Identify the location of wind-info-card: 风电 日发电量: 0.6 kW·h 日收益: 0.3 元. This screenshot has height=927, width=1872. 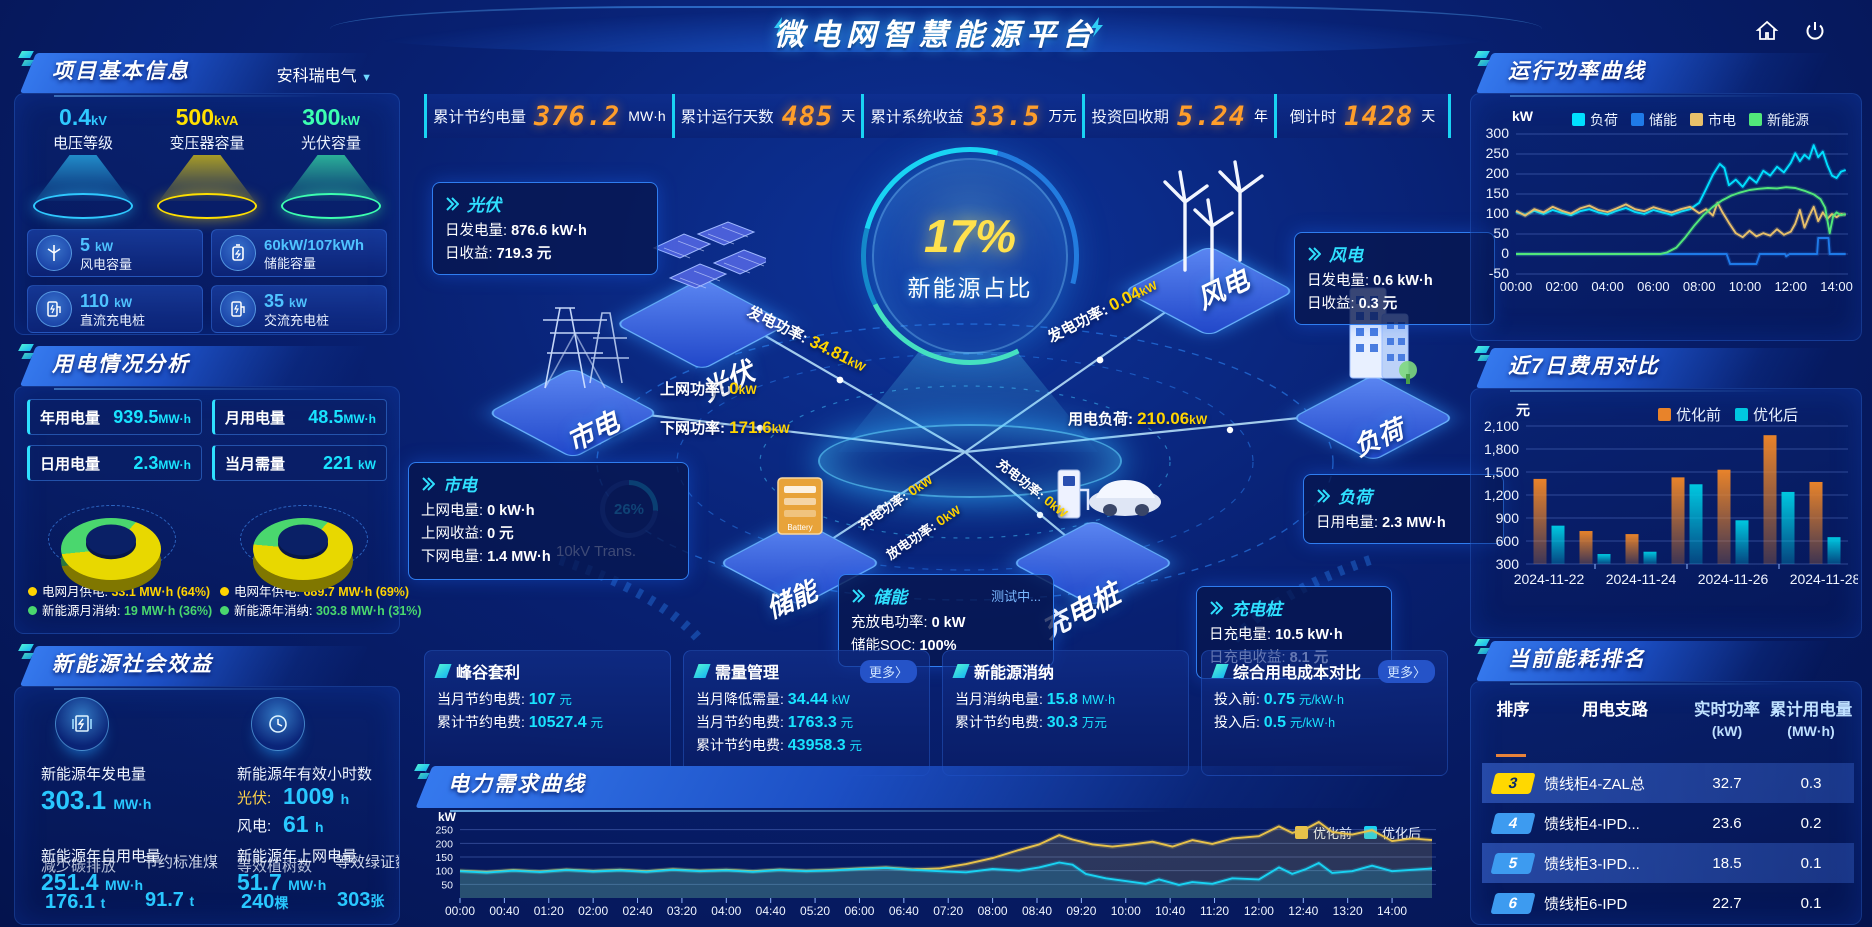
(1394, 278).